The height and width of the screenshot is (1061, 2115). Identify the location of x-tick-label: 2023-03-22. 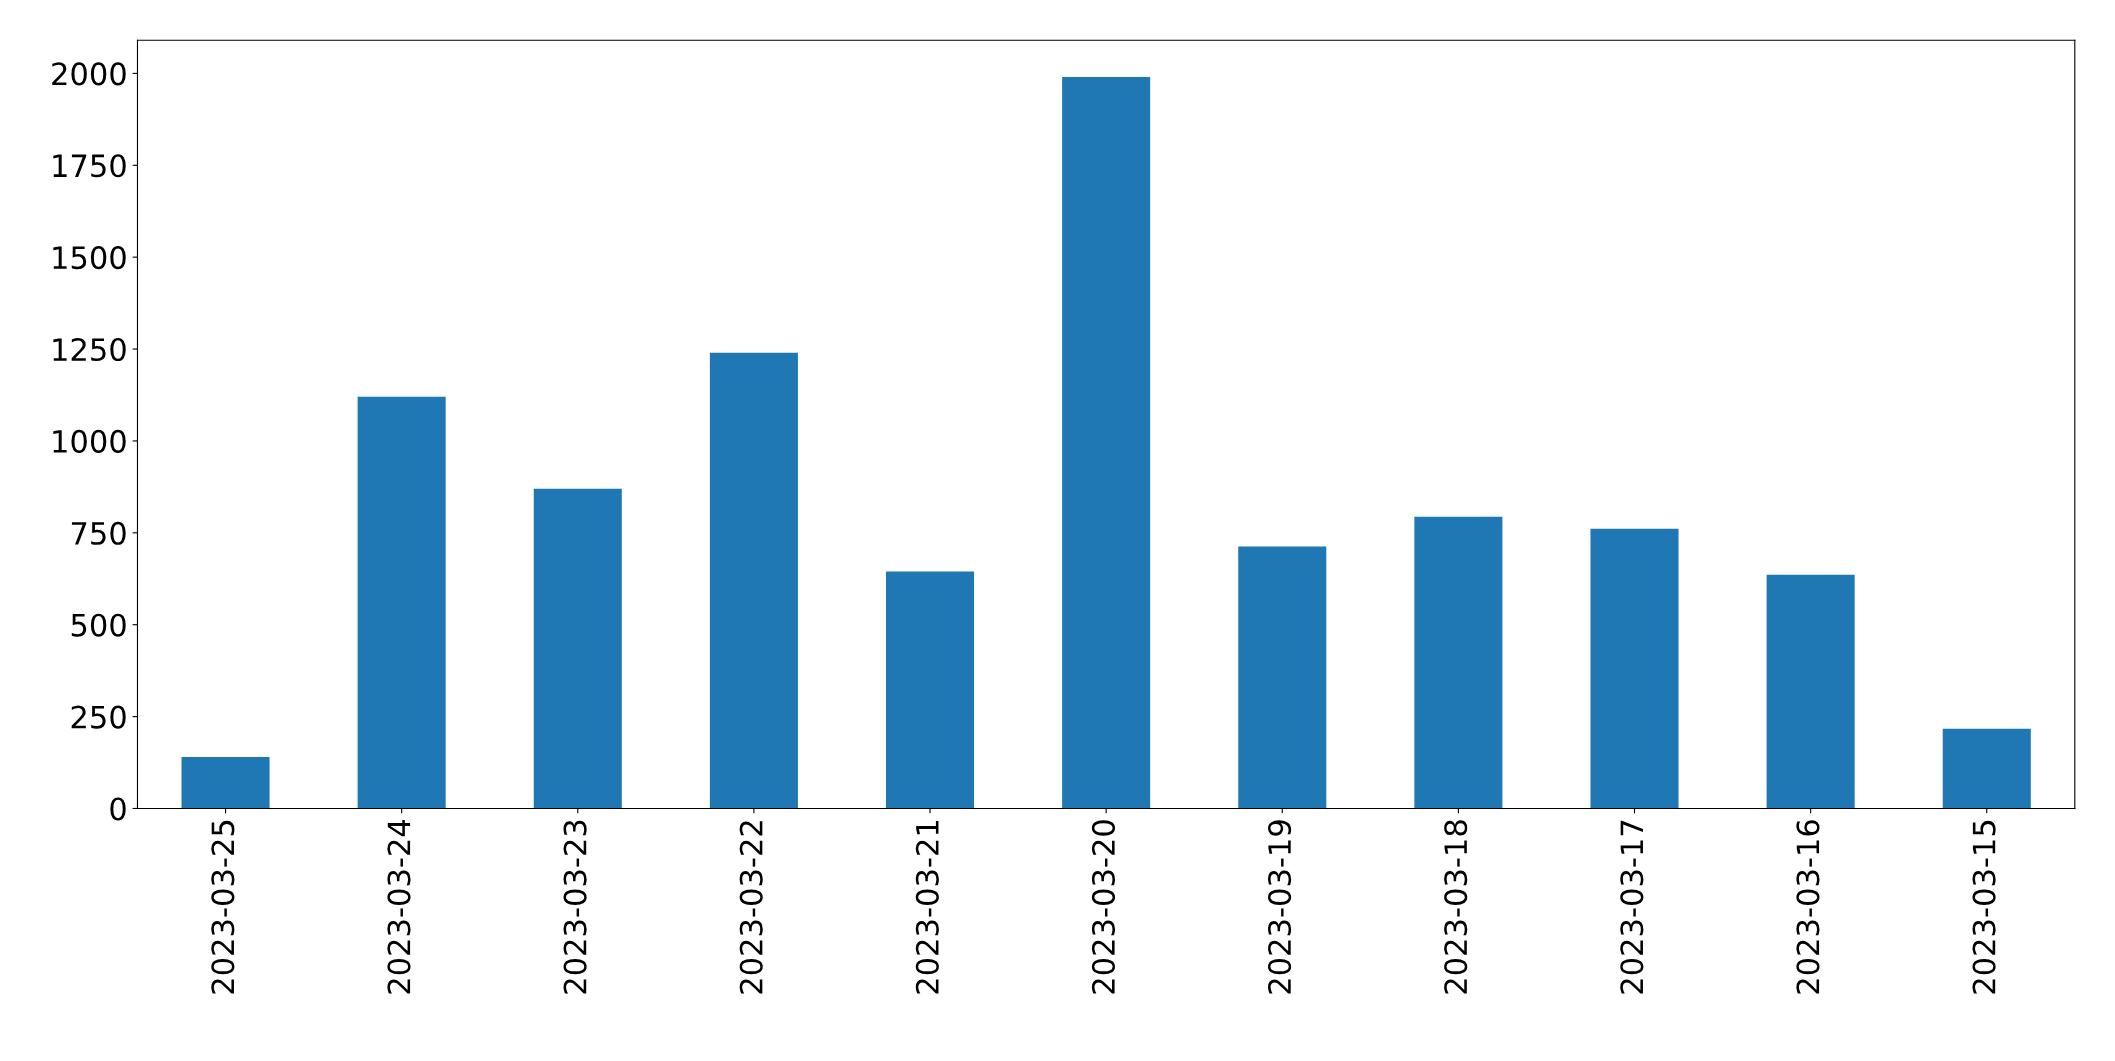
(751, 907).